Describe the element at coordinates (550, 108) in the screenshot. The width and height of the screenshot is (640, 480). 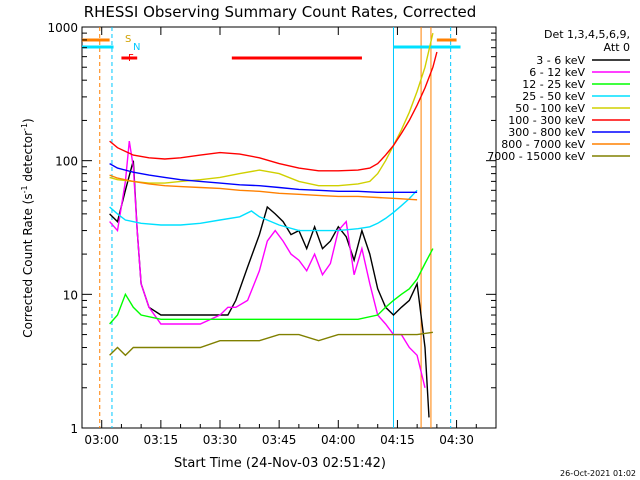
I see `legend-label-5: 50 - 100 keV` at that location.